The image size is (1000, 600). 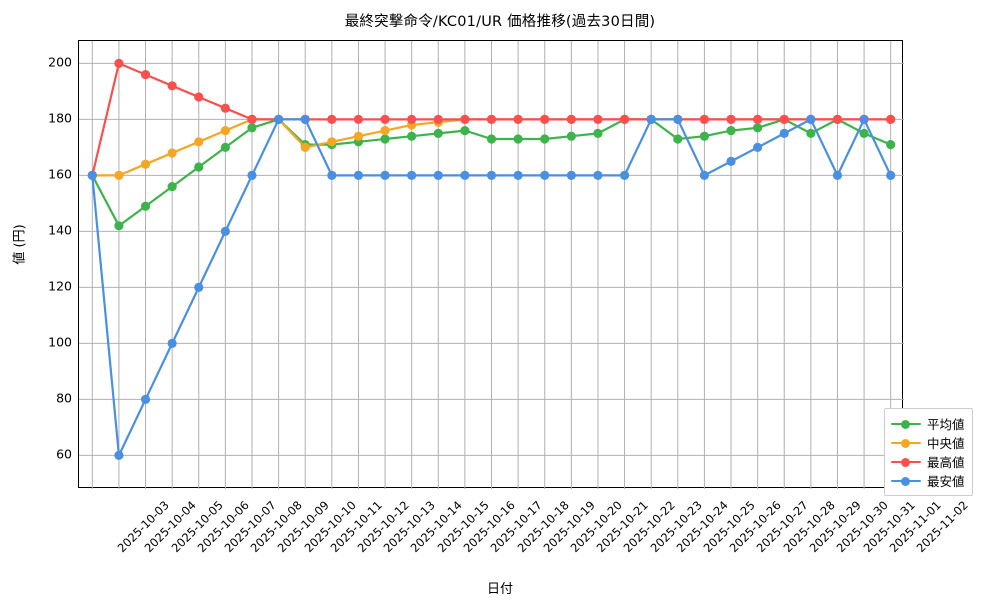 I want to click on legend-item-1: 平均値, so click(x=928, y=423).